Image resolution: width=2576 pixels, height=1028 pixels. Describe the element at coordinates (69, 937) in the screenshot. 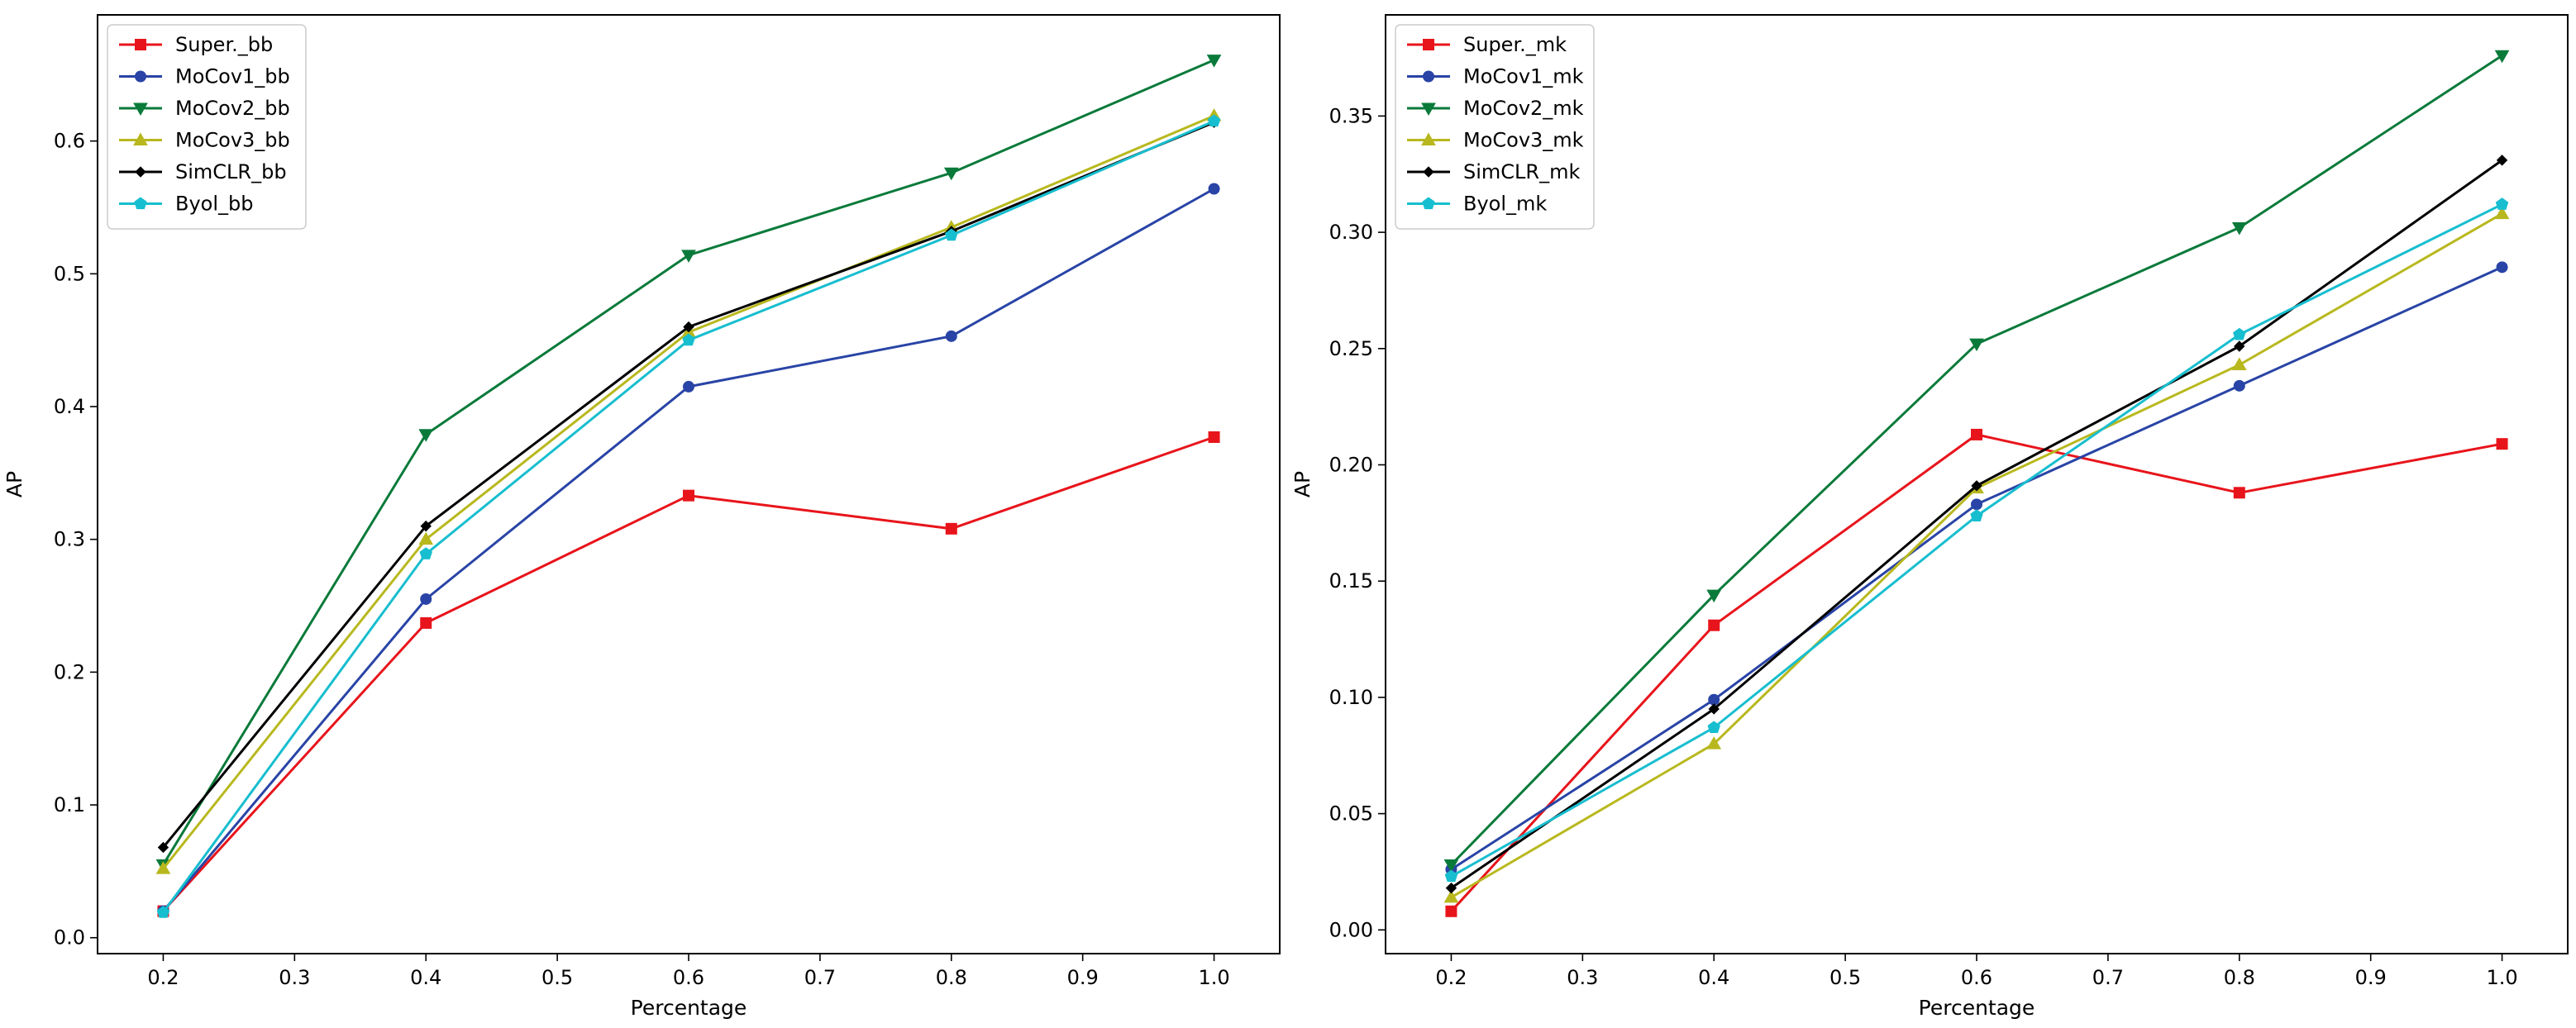

I see `y-tick-label: 0.0` at that location.